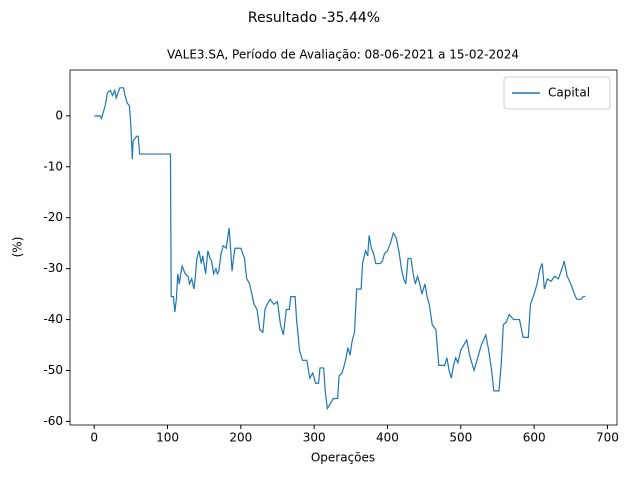 The height and width of the screenshot is (479, 629). What do you see at coordinates (53, 268) in the screenshot?
I see `y-tick-label: -30` at bounding box center [53, 268].